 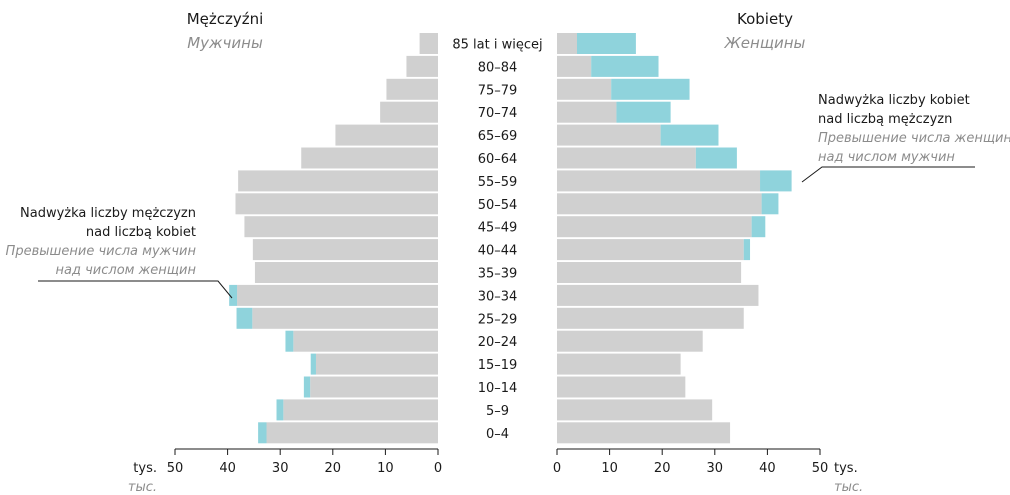 I want to click on women-x-tick-0-label: 0, so click(x=557, y=468).